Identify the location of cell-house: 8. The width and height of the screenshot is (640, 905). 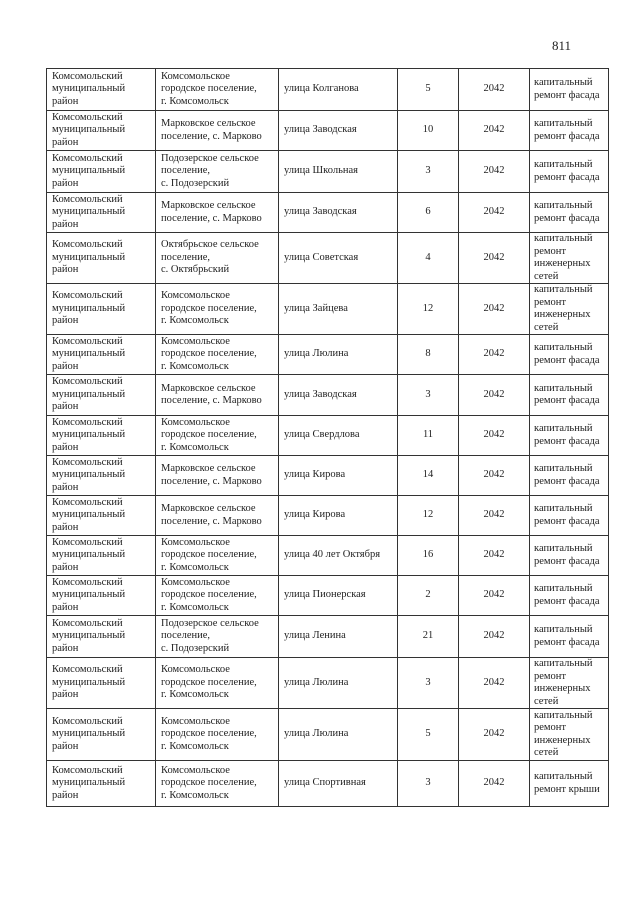
(428, 354).